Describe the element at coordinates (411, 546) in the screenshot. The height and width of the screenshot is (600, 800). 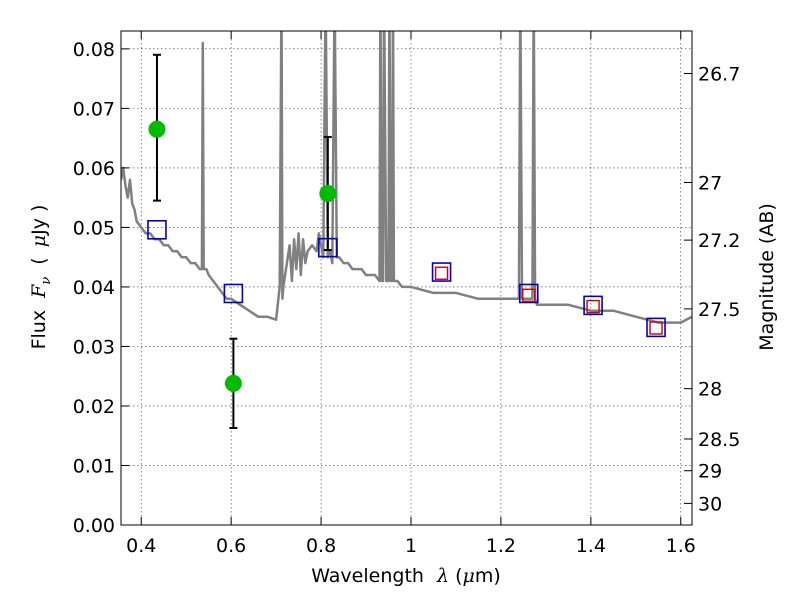
I see `x-tick-label: 1` at that location.